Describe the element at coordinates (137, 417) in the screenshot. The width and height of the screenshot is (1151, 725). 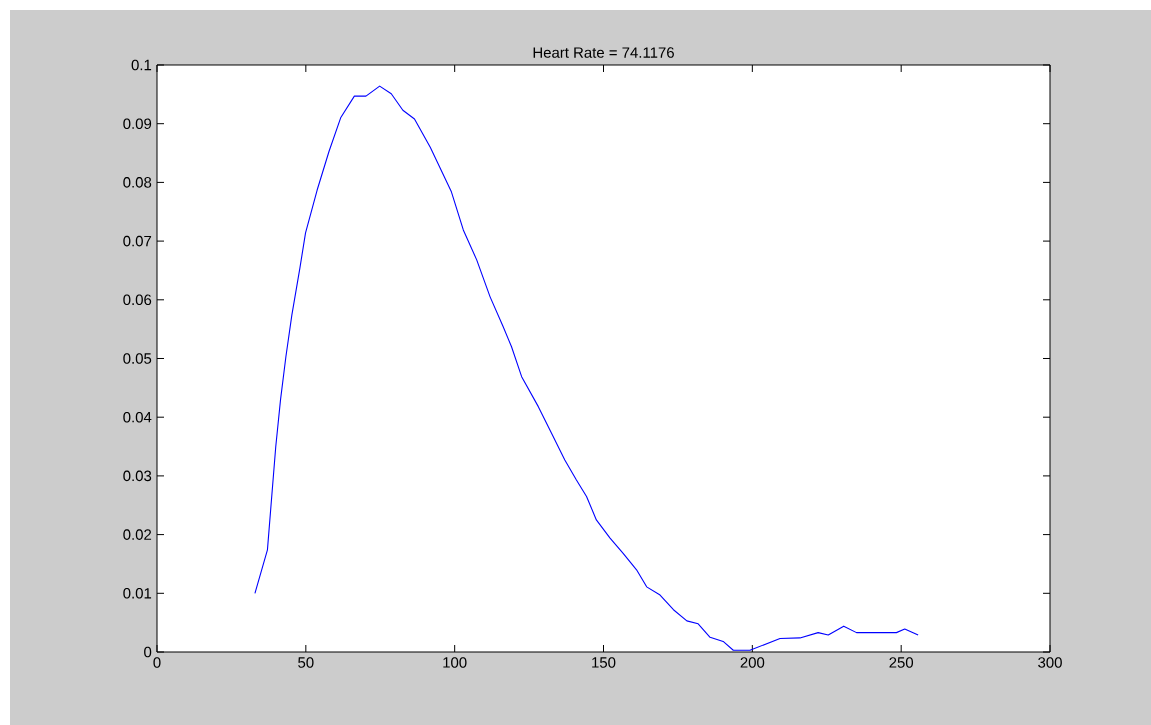
I see `y-tick-label: 0.04` at that location.